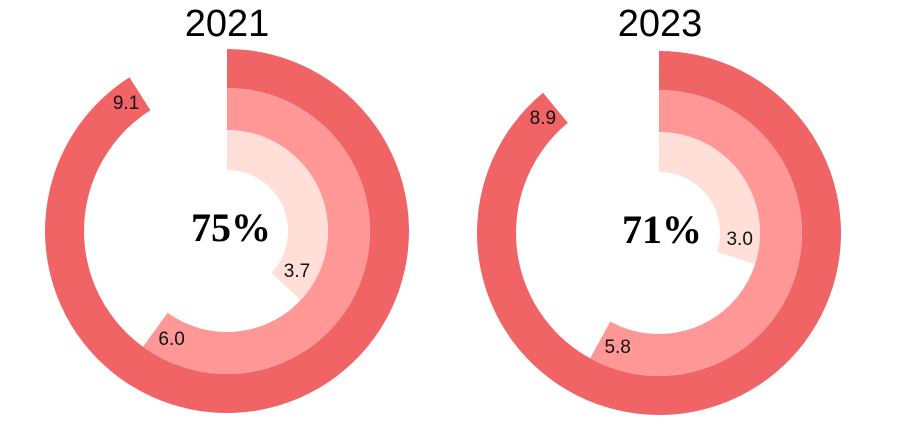  Describe the element at coordinates (739, 240) in the screenshot. I see `ring-value-inner: 3.0` at that location.